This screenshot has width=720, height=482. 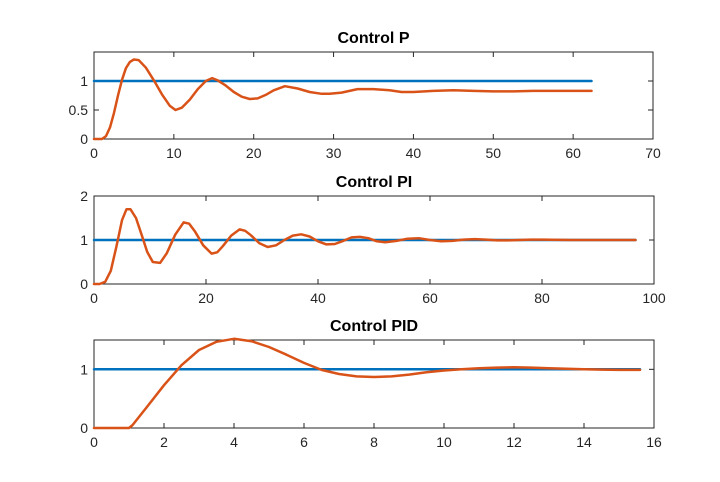 What do you see at coordinates (584, 442) in the screenshot?
I see `x-tick-label: 14` at bounding box center [584, 442].